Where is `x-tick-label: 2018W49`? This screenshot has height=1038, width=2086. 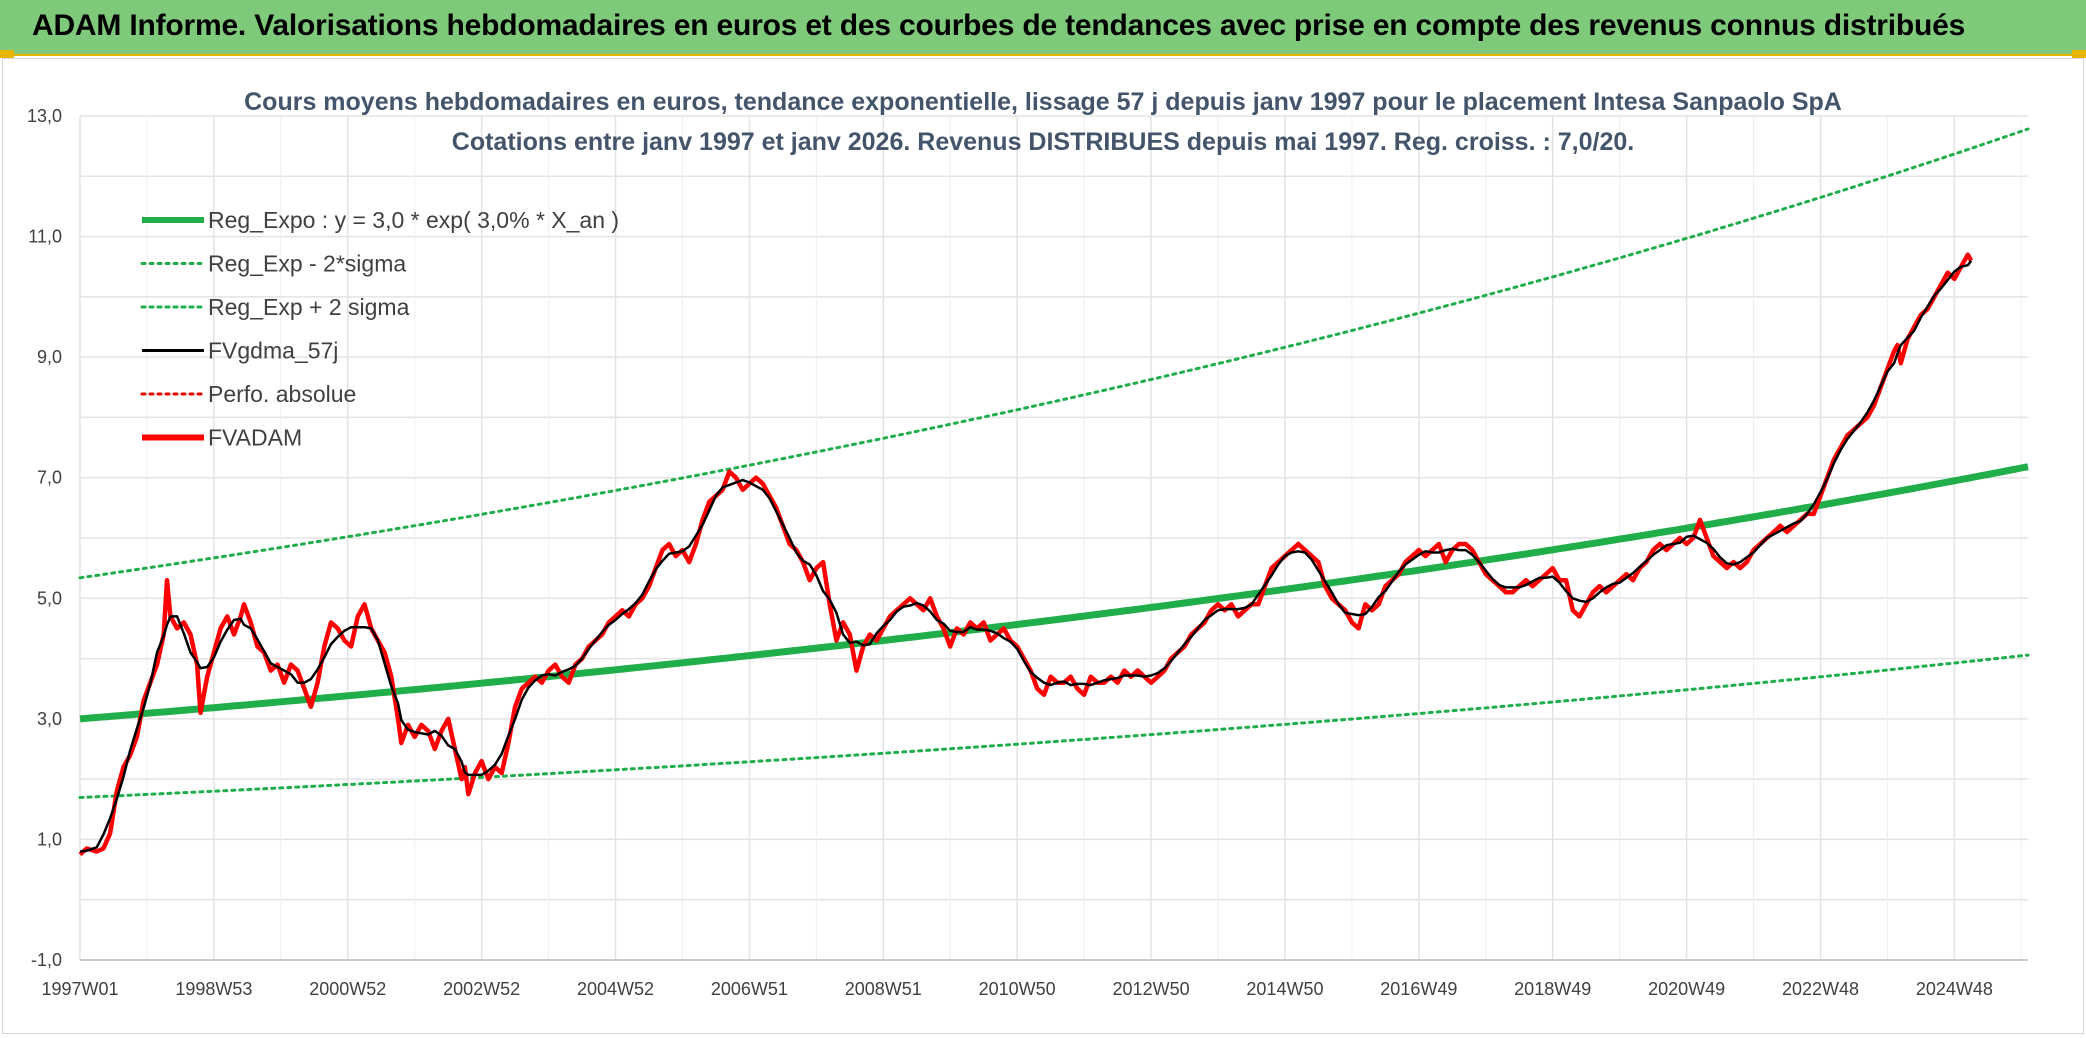 x-tick-label: 2018W49 is located at coordinates (1552, 989).